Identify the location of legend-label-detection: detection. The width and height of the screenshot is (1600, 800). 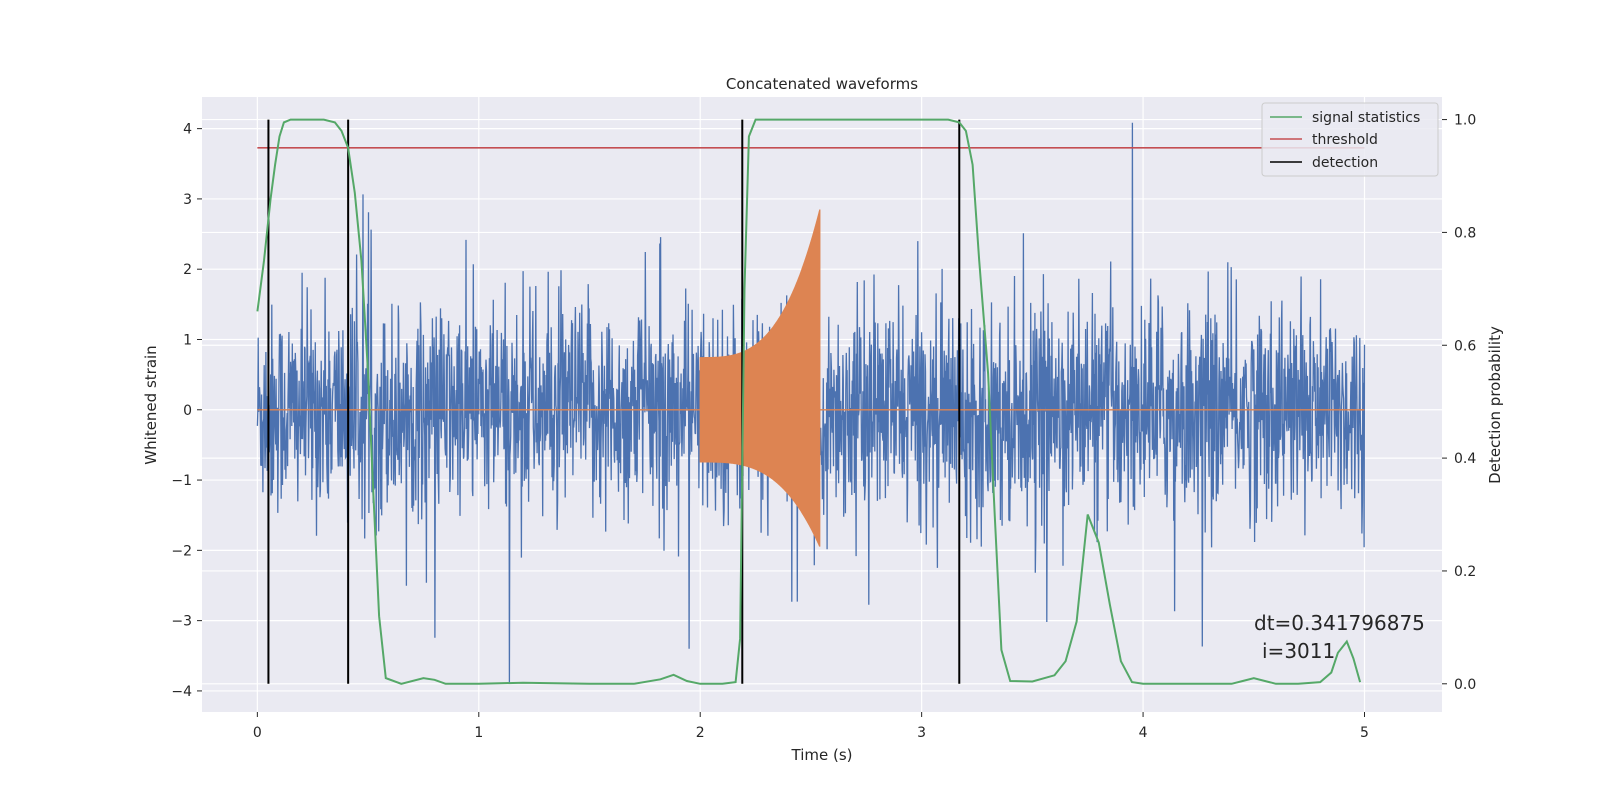
(1345, 163).